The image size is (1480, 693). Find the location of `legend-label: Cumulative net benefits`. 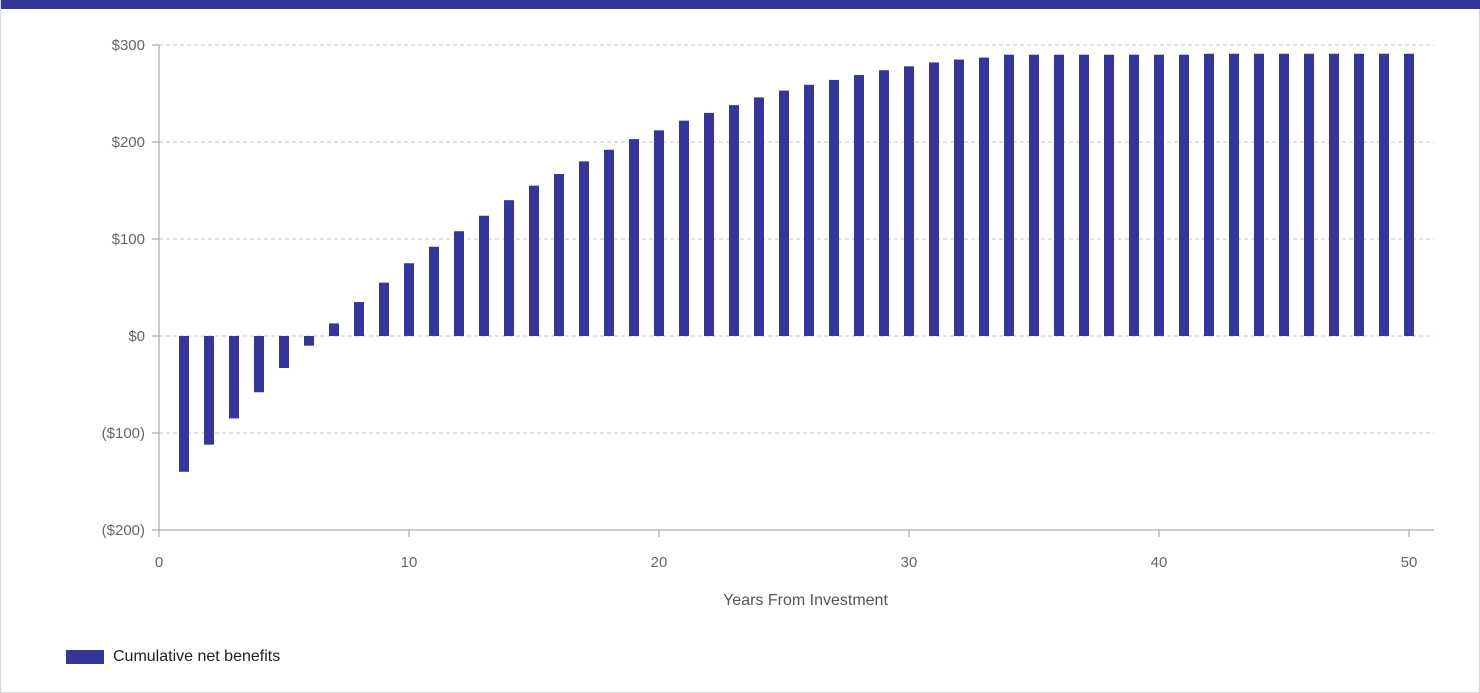

legend-label: Cumulative net benefits is located at coordinates (197, 656).